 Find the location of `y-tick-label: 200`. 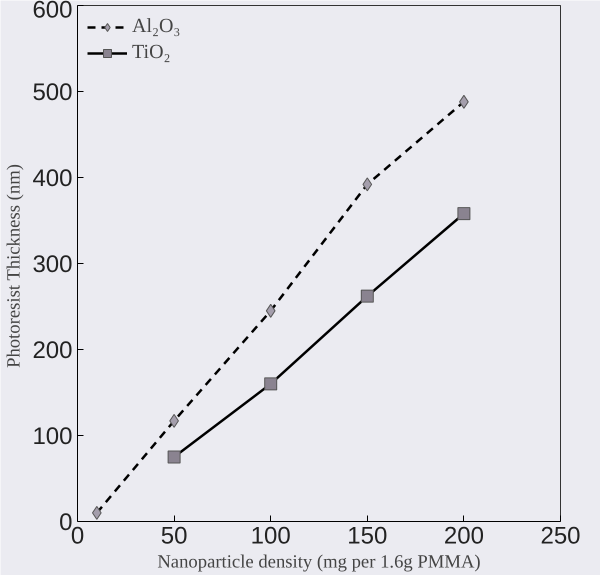

y-tick-label: 200 is located at coordinates (52, 350).